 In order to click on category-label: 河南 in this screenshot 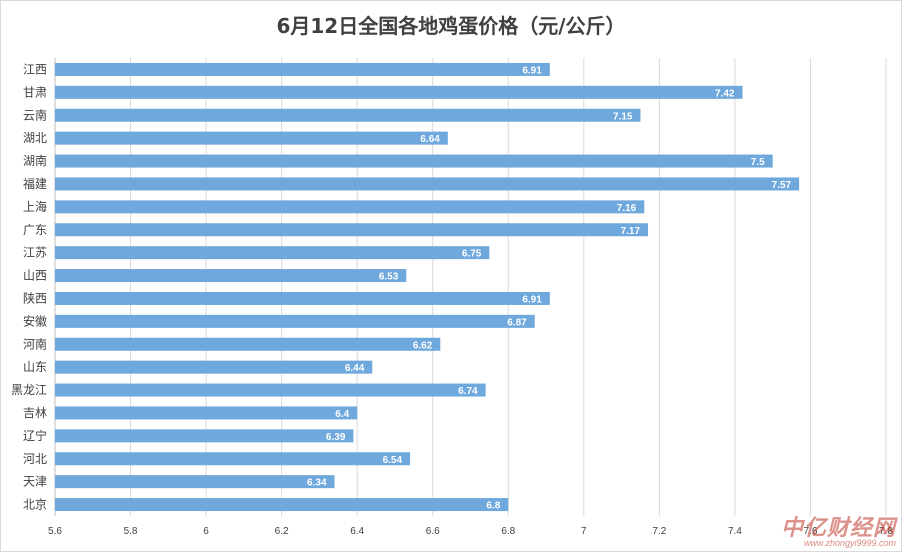, I will do `click(35, 343)`.